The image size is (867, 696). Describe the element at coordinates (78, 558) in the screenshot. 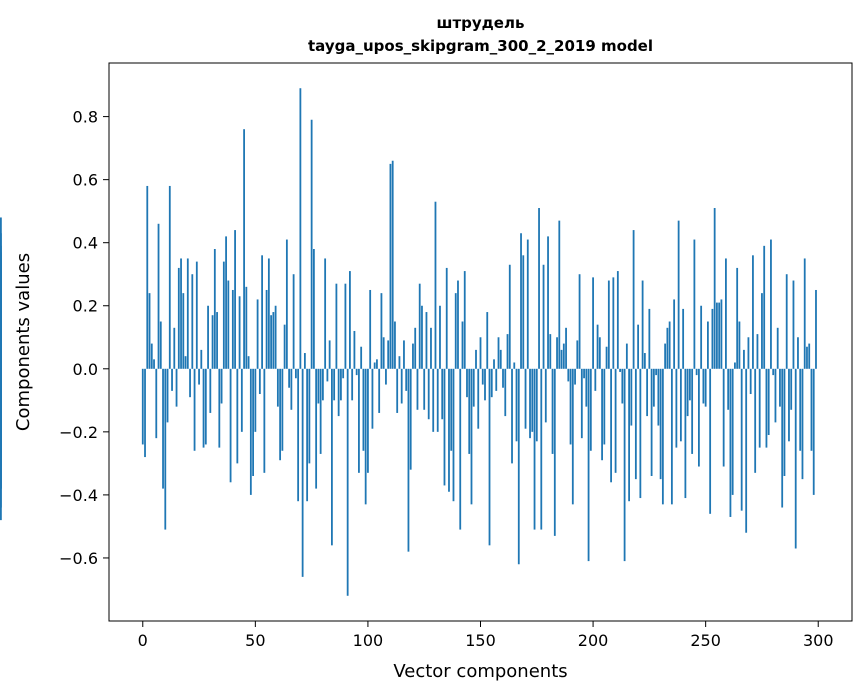

I see `y-tick-label: −0.6` at that location.